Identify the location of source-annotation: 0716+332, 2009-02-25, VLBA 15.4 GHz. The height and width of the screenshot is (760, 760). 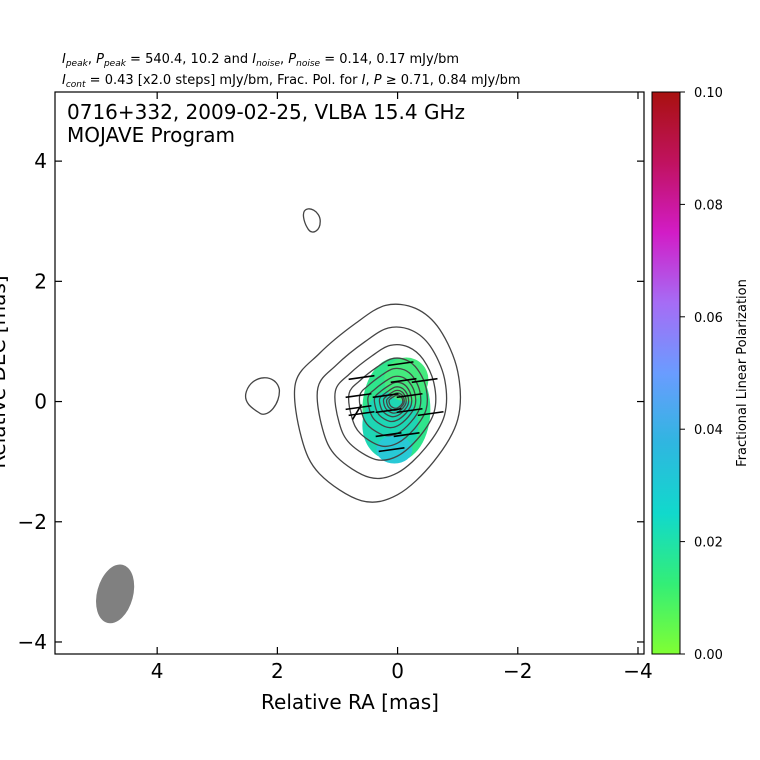
(266, 112).